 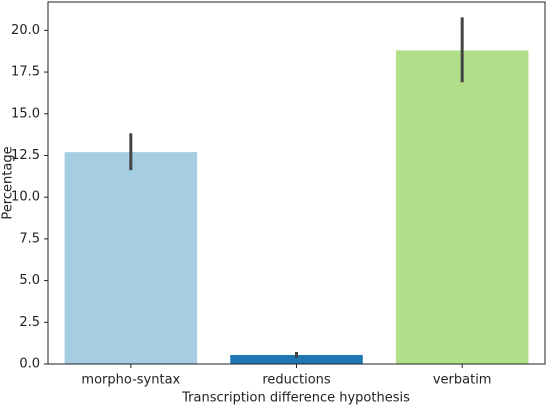 I want to click on y-tick-label: 10.0, so click(x=25, y=197).